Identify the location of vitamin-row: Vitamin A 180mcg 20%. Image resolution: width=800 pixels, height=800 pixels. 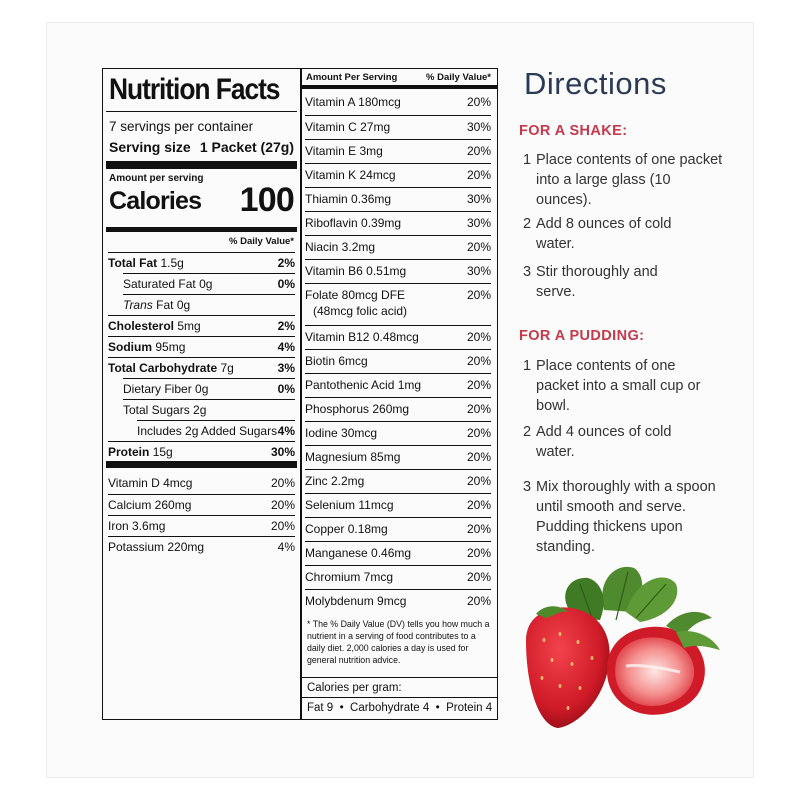
(398, 103).